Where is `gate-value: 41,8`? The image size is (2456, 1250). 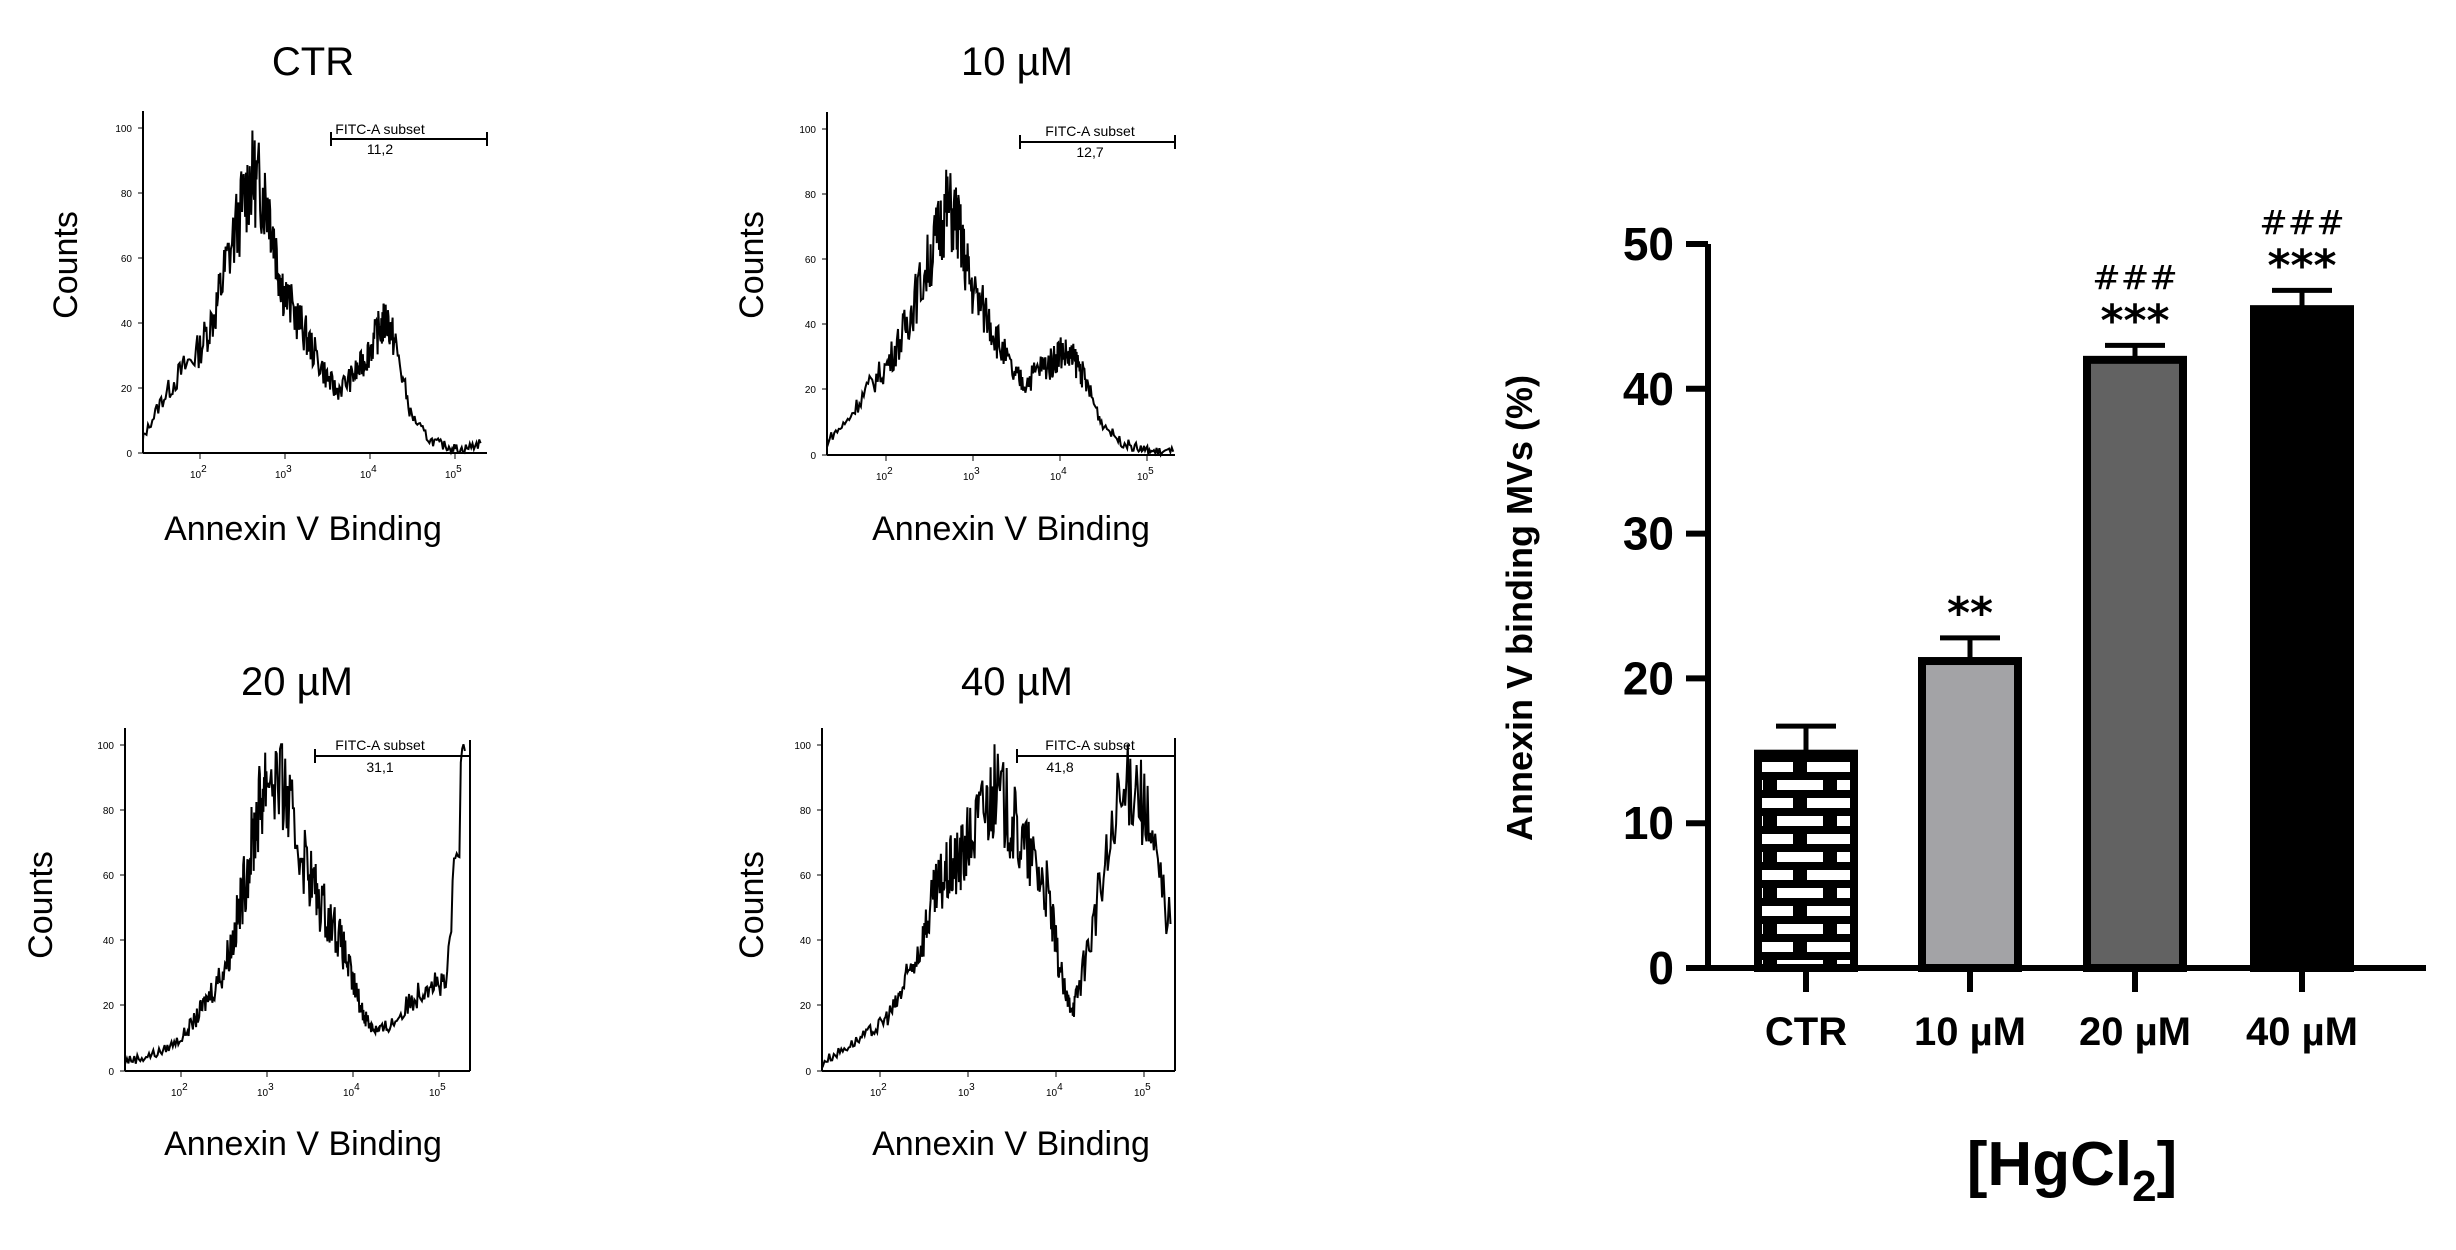
gate-value: 41,8 is located at coordinates (1059, 767).